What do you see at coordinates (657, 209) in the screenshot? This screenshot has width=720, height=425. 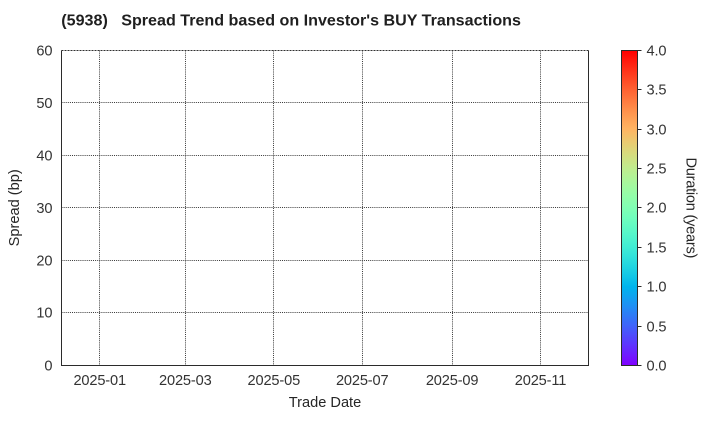 I see `svg-text: 2.0` at bounding box center [657, 209].